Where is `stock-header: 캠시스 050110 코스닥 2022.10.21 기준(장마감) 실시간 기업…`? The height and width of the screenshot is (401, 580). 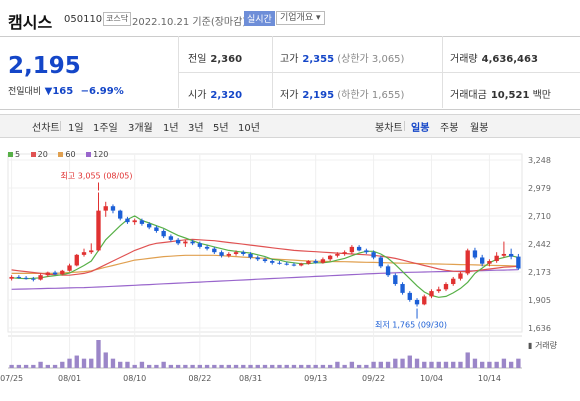 stock-header: 캠시스 050110 코스닥 2022.10.21 기준(장마감) 실시간 기업… is located at coordinates (290, 18).